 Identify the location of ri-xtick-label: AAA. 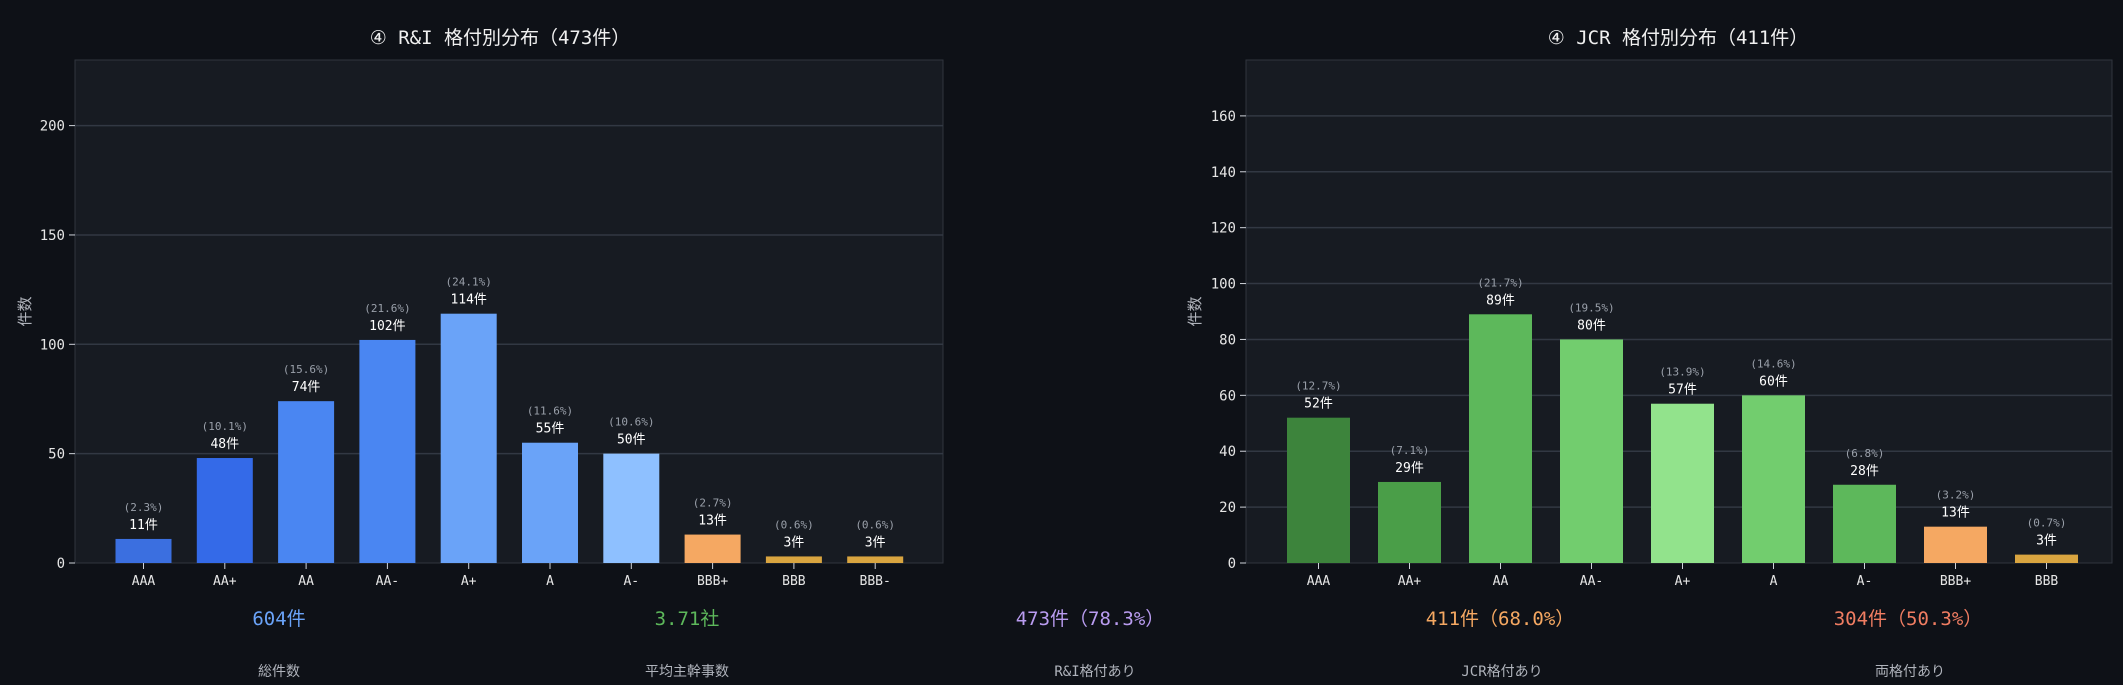
(144, 581).